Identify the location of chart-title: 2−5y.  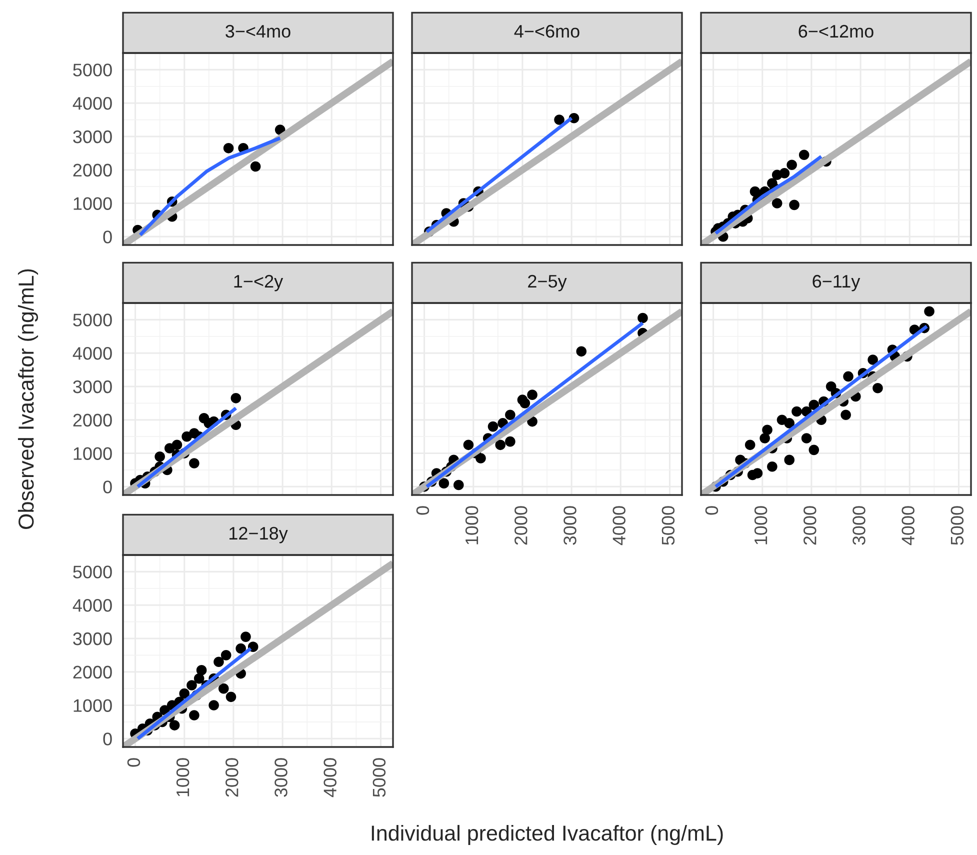
(547, 283).